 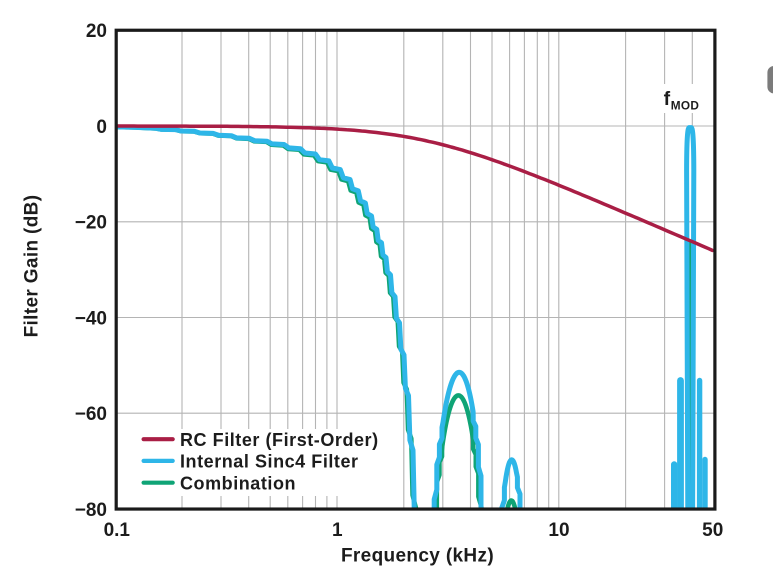 I want to click on svg-text: −80, so click(x=91, y=510).